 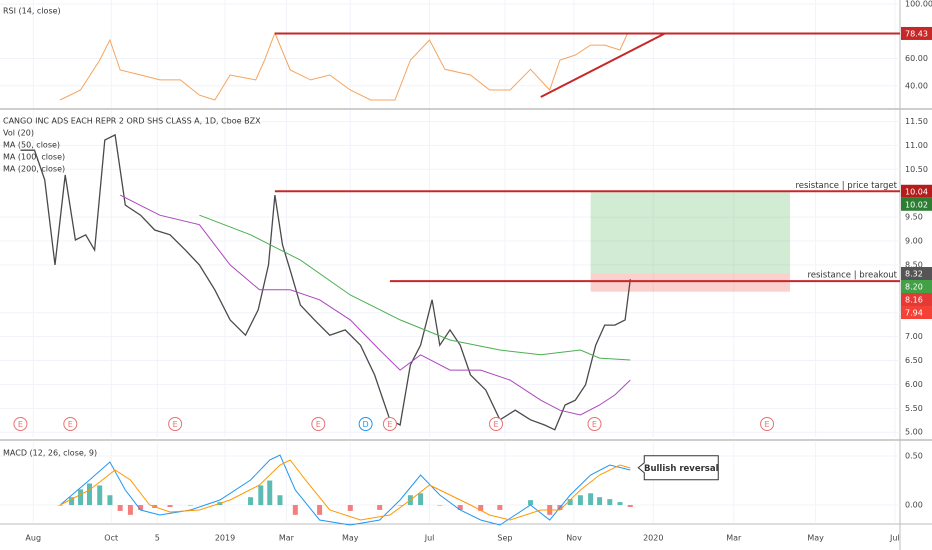 I want to click on y-tick-label: 6.50, so click(x=914, y=360).